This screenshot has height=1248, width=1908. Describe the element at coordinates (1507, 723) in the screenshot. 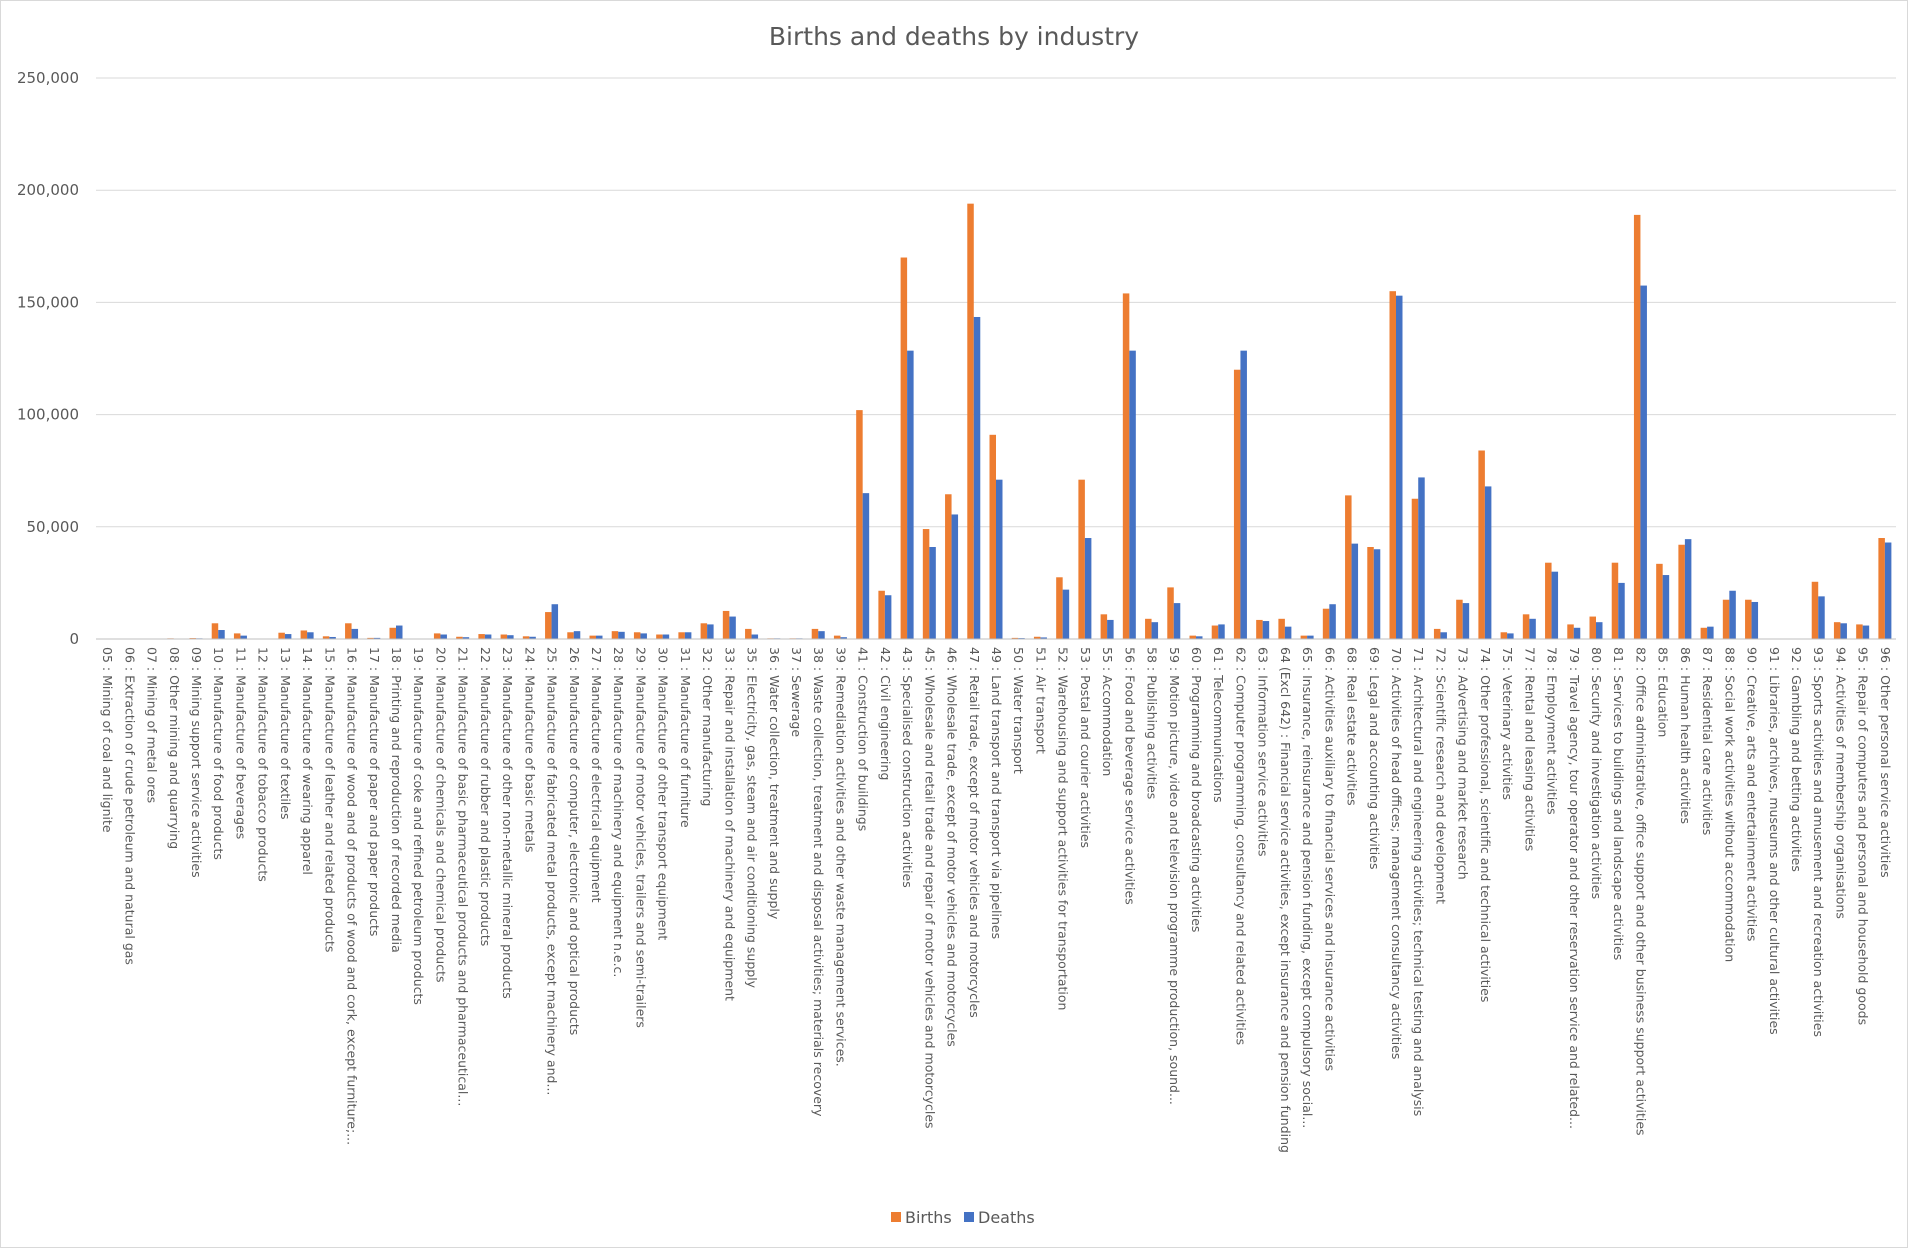

I see `x-tick-label: 75 : Veterinary activities` at that location.